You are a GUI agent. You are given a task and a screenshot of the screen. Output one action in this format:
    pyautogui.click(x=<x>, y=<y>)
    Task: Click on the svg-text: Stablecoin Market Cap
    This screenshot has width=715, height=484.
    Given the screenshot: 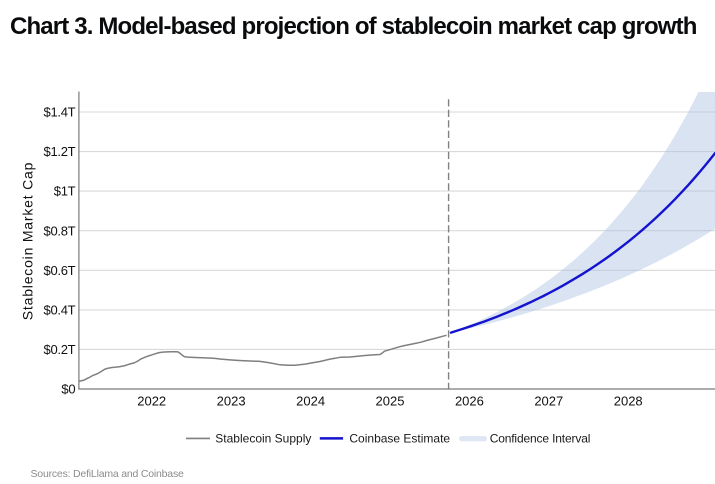 What is the action you would take?
    pyautogui.click(x=27, y=241)
    